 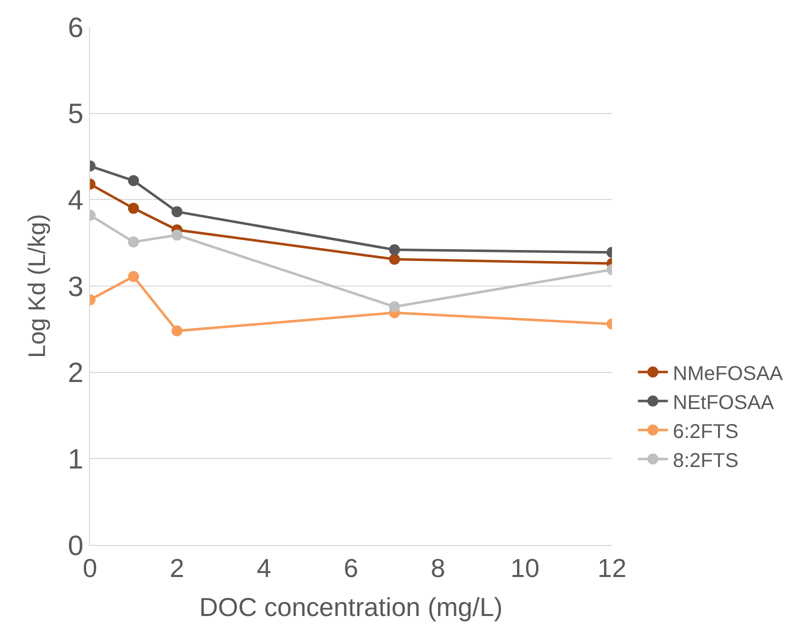 What do you see at coordinates (525, 568) in the screenshot?
I see `x-tick-label: 10` at bounding box center [525, 568].